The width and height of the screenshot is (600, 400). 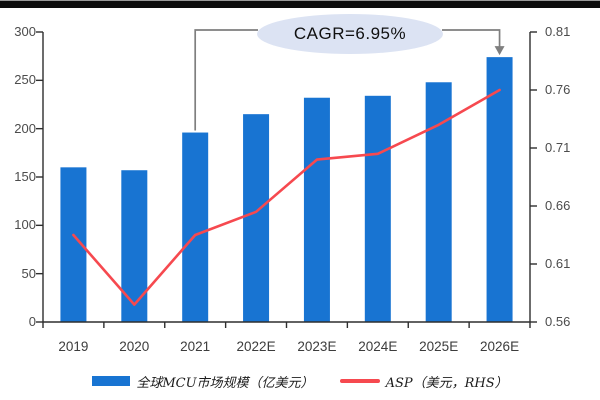 I want to click on left-axis-tick-label: 300, so click(x=25, y=31).